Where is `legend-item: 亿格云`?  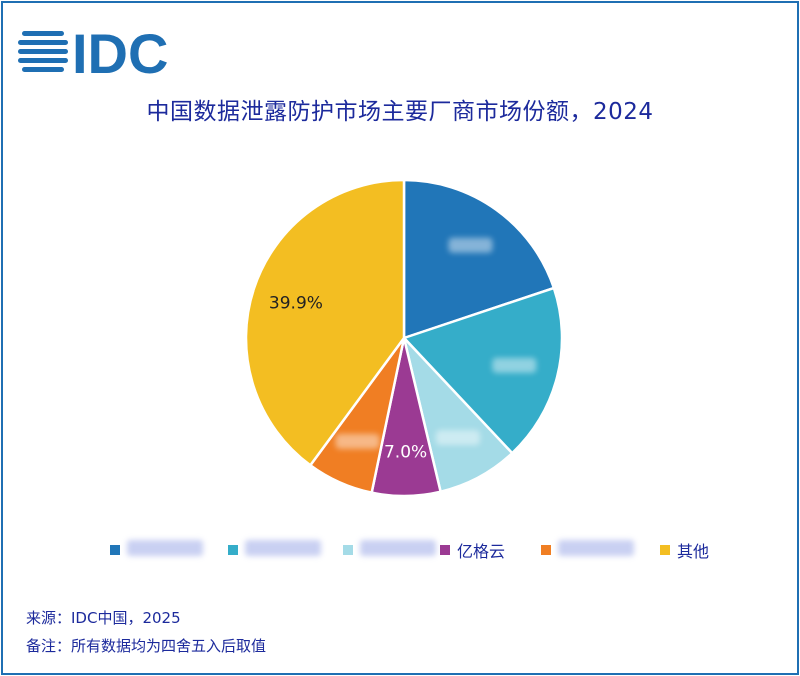
legend-item: 亿格云 is located at coordinates (472, 550).